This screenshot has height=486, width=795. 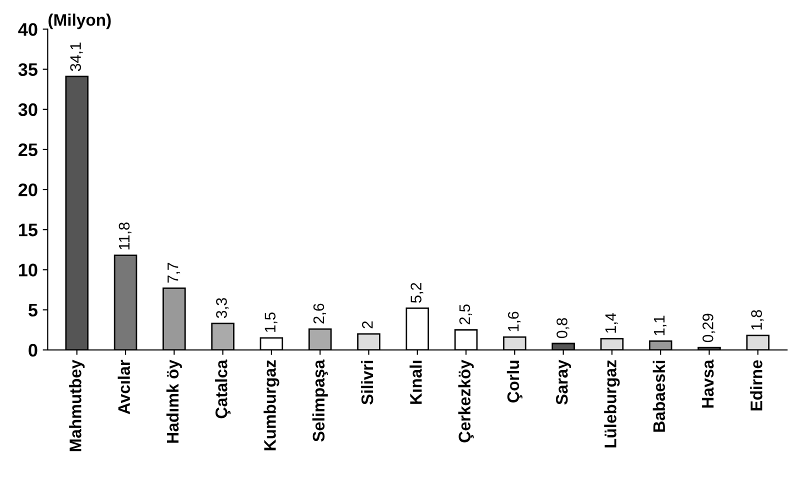 What do you see at coordinates (416, 382) in the screenshot?
I see `x-tick-label: Kınalı` at bounding box center [416, 382].